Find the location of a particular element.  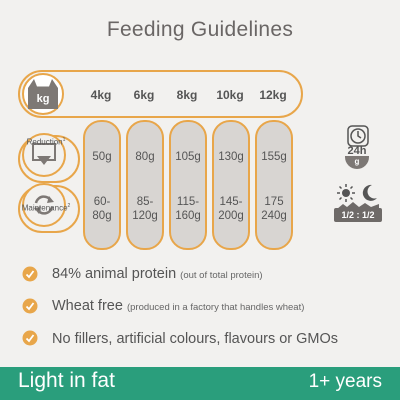

maintenance-value: 85- 120g is located at coordinates (145, 209).